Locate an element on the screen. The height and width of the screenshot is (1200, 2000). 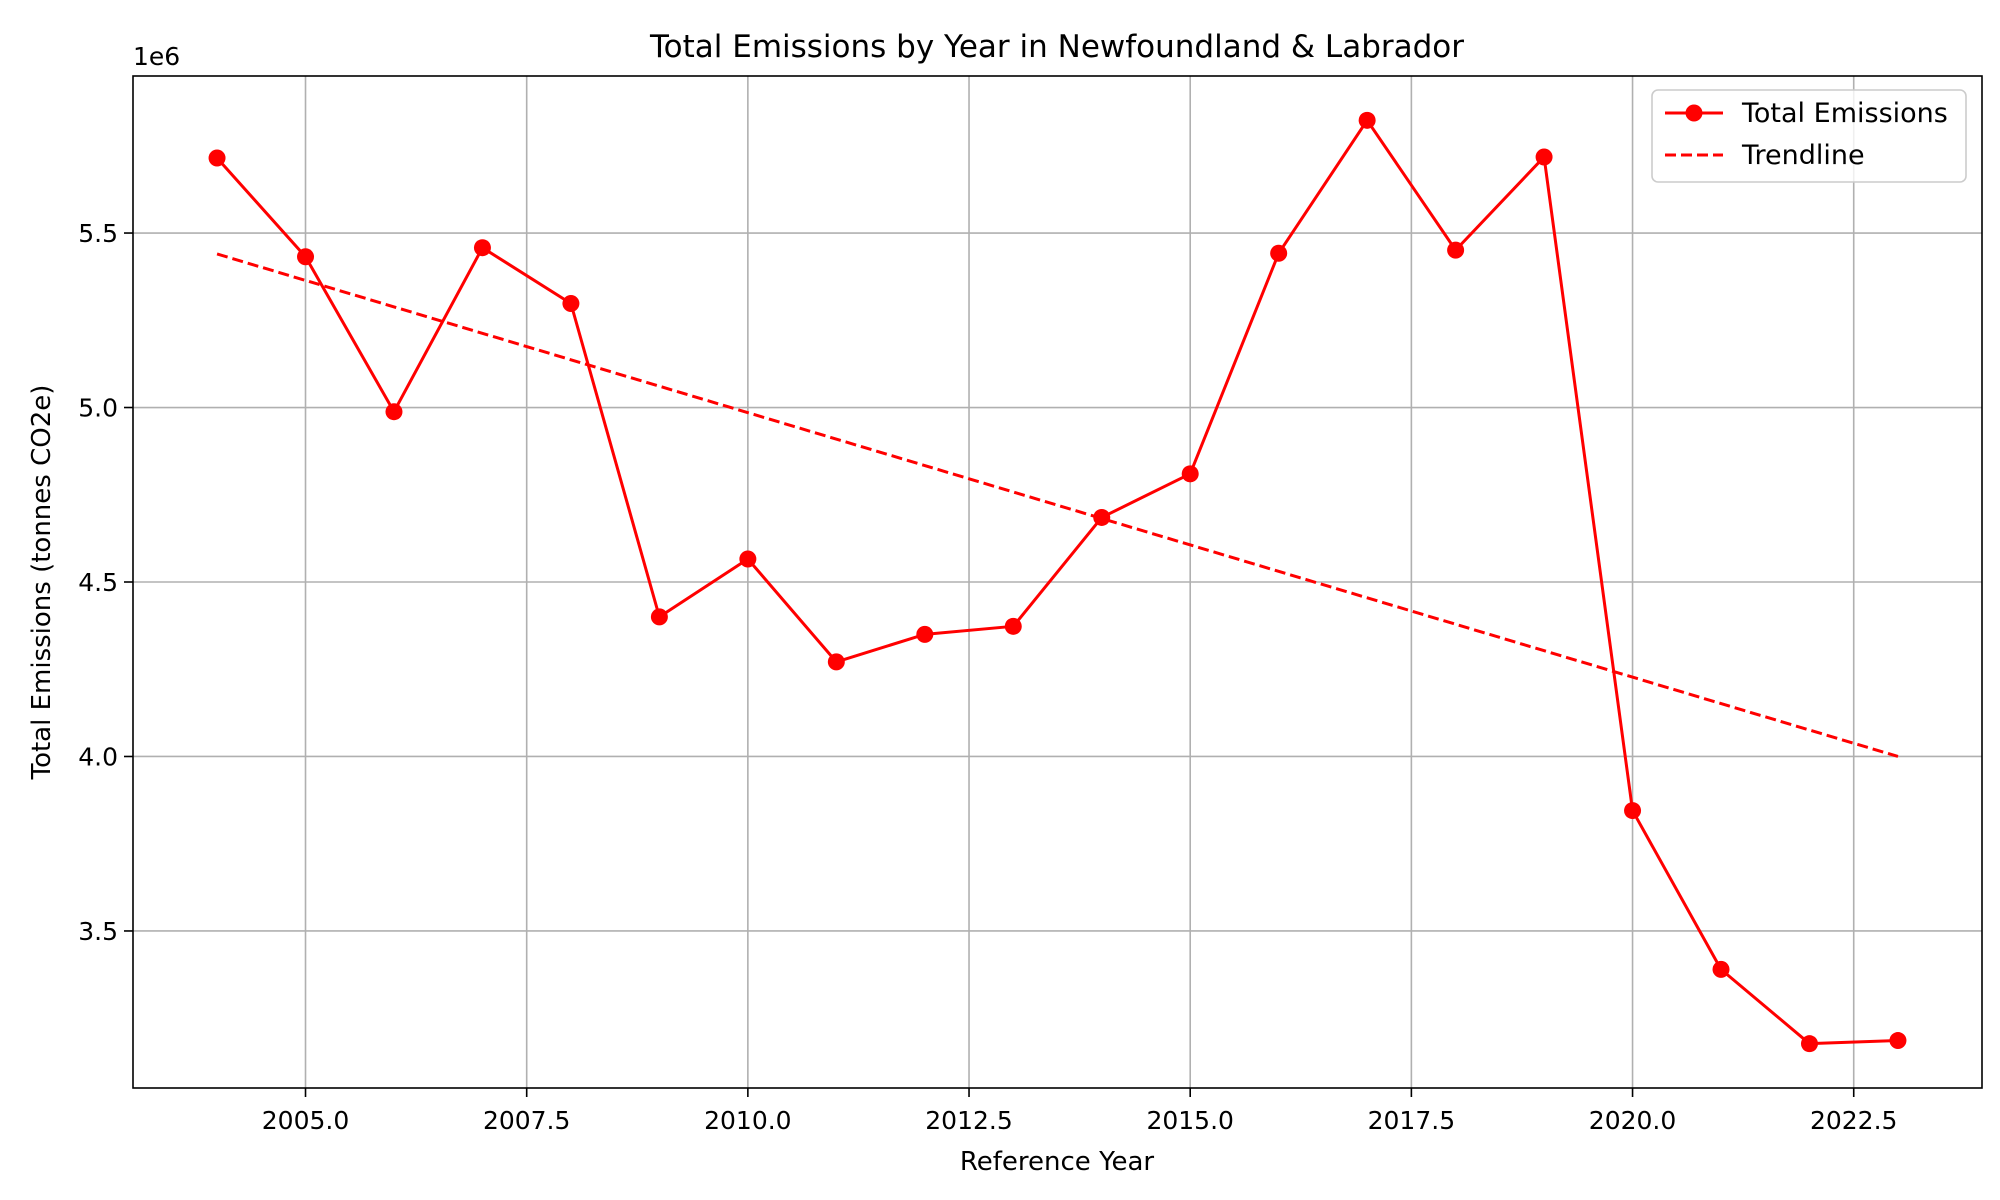
y-tick-label: 4.0 is located at coordinates (98, 756).